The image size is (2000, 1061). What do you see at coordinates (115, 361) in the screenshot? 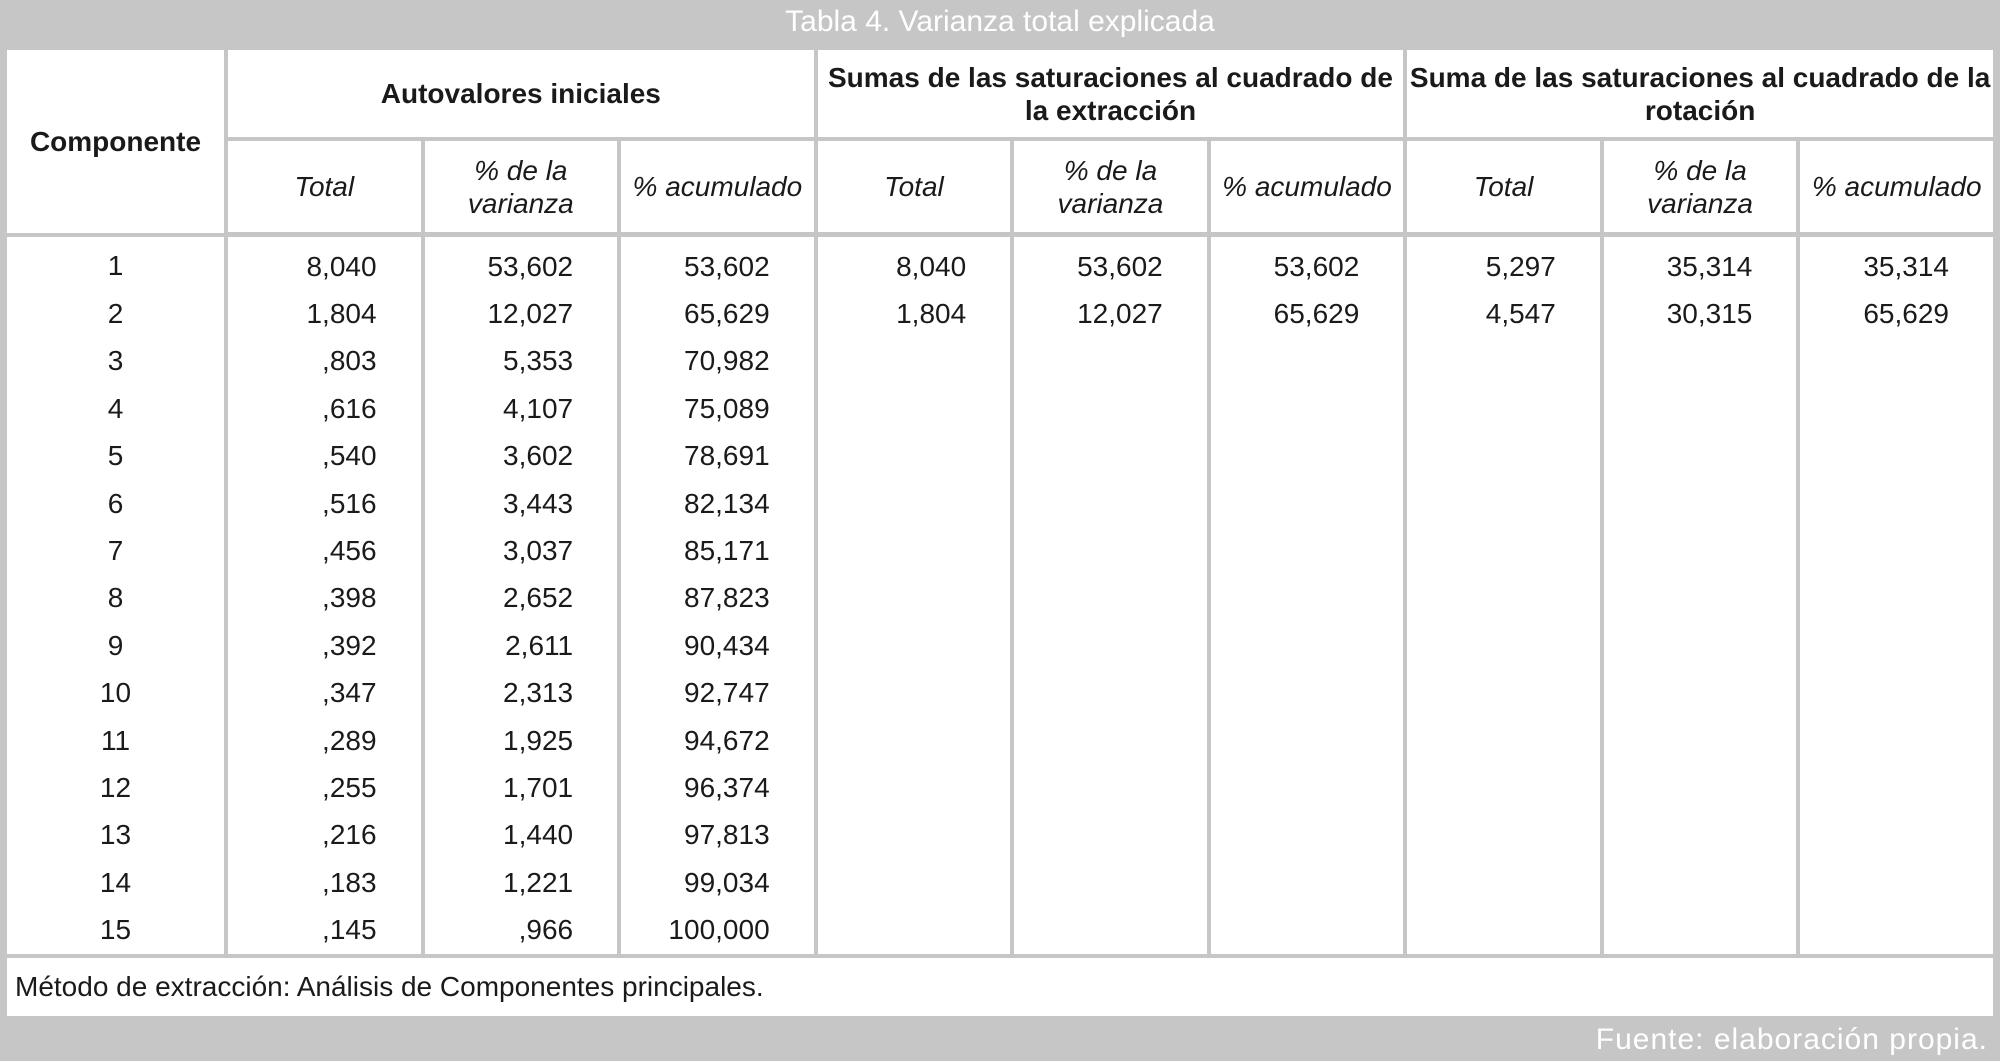
I see `component-cell: 3` at bounding box center [115, 361].